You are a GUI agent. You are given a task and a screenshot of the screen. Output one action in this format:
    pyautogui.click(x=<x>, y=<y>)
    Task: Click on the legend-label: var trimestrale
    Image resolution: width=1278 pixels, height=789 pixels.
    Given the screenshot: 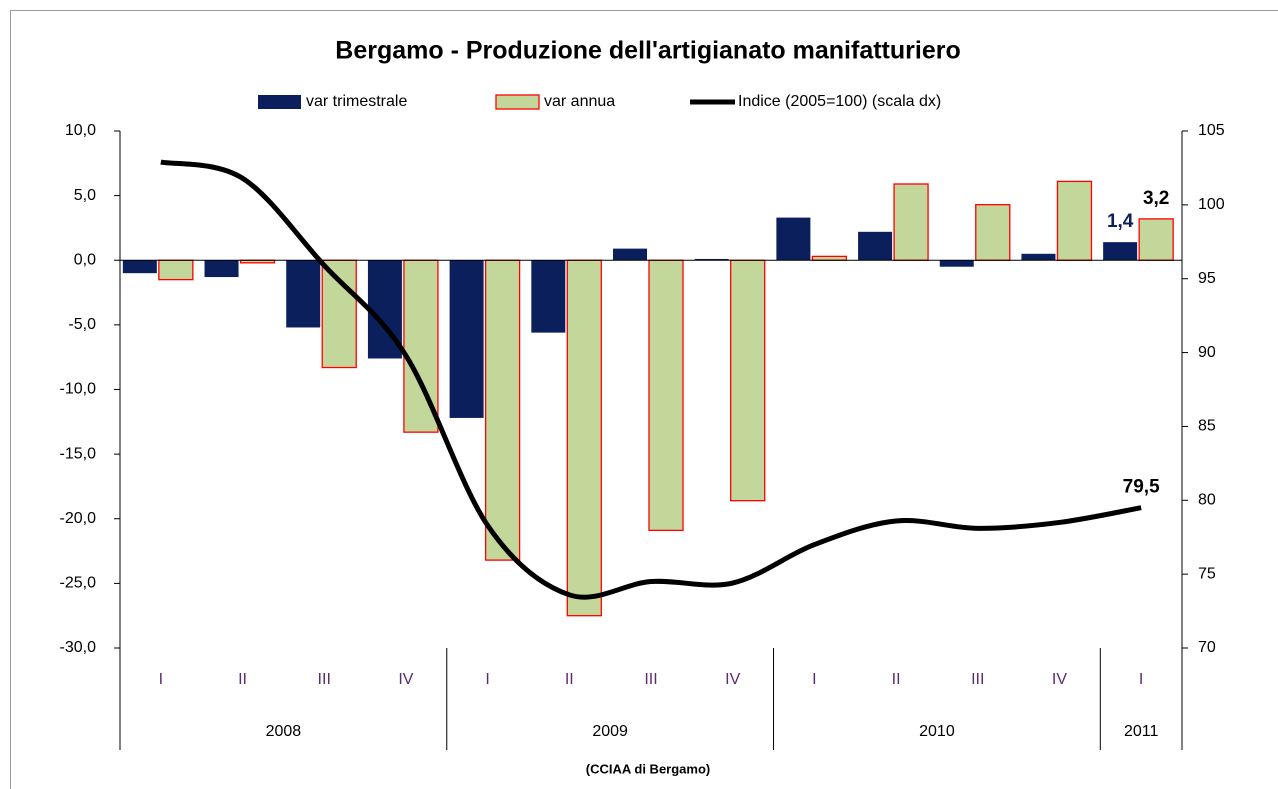 What is the action you would take?
    pyautogui.click(x=356, y=101)
    